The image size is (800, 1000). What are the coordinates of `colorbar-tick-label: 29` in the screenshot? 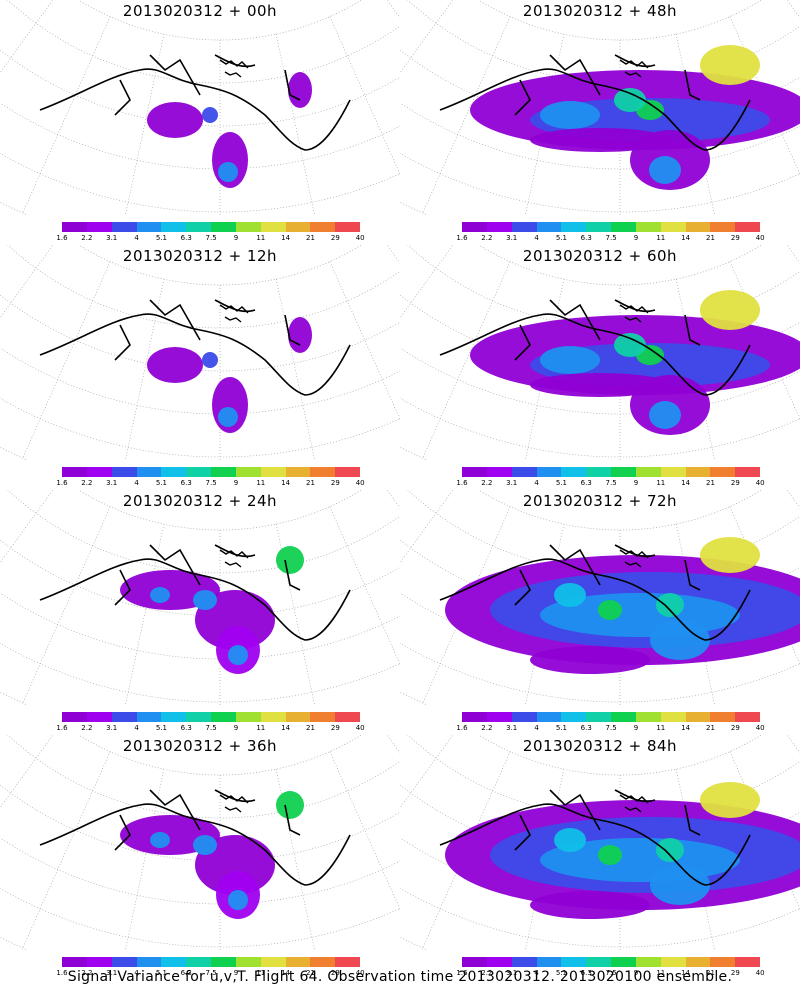 It's located at (335, 238).